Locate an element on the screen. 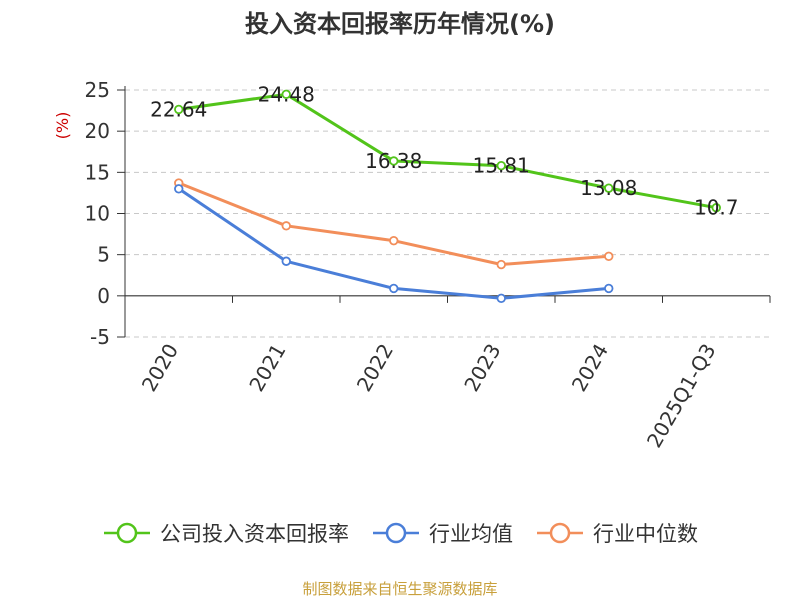  data-source-note: 制图数据来自恒生聚源数据库 is located at coordinates (400, 589).